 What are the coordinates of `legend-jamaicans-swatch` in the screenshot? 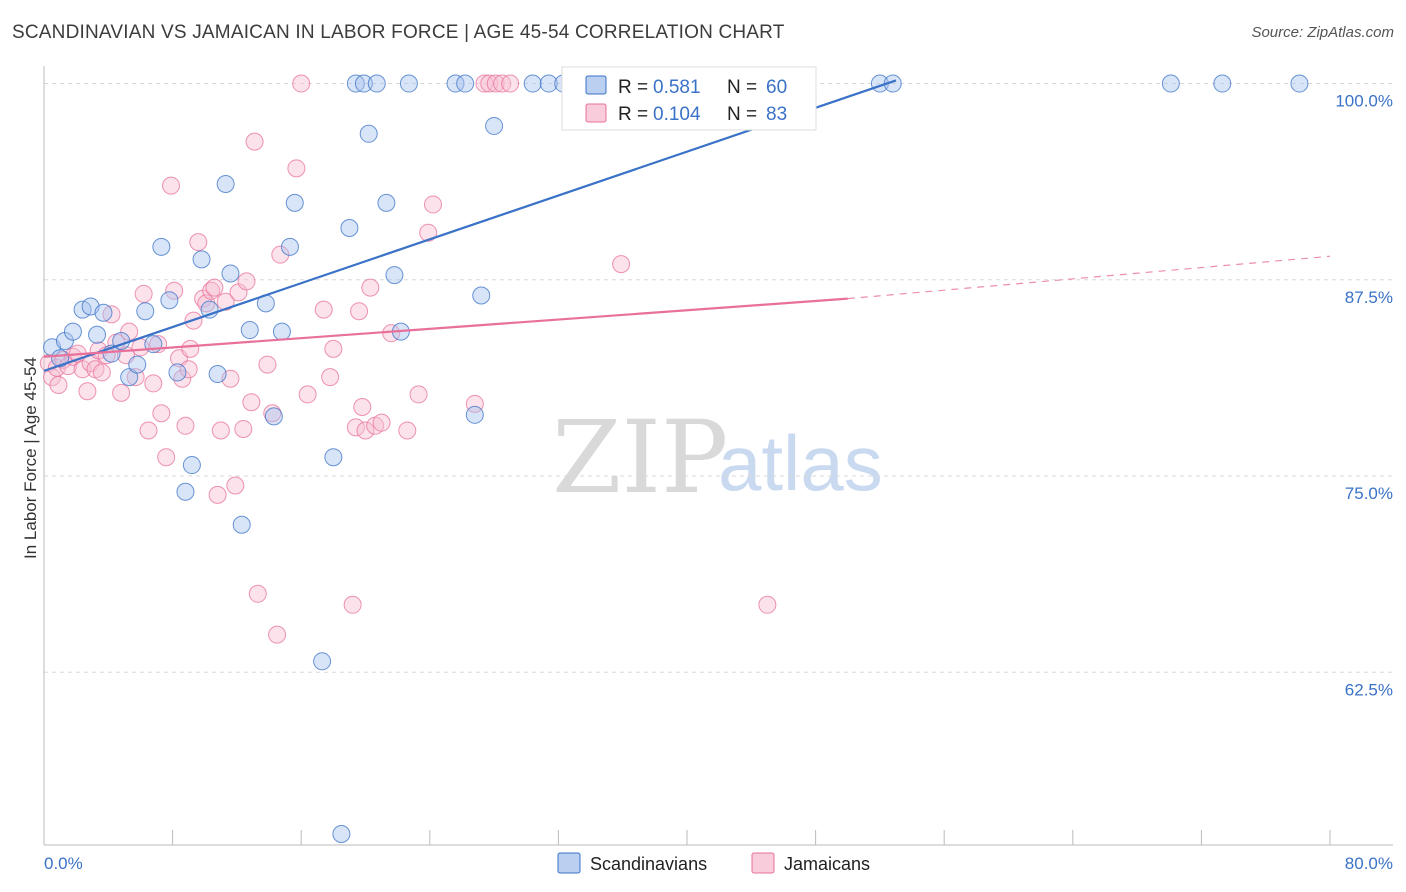 It's located at (763, 863).